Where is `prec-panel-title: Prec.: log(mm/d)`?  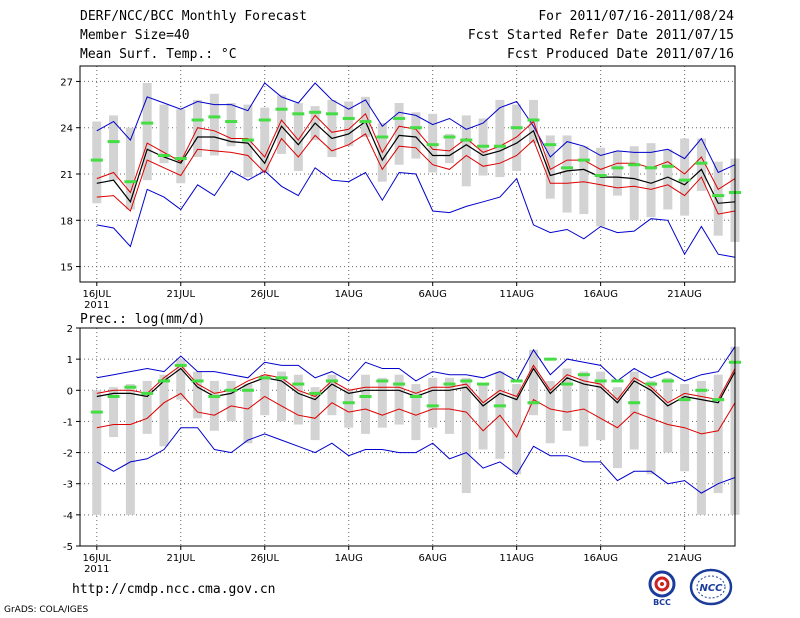 prec-panel-title: Prec.: log(mm/d) is located at coordinates (142, 319).